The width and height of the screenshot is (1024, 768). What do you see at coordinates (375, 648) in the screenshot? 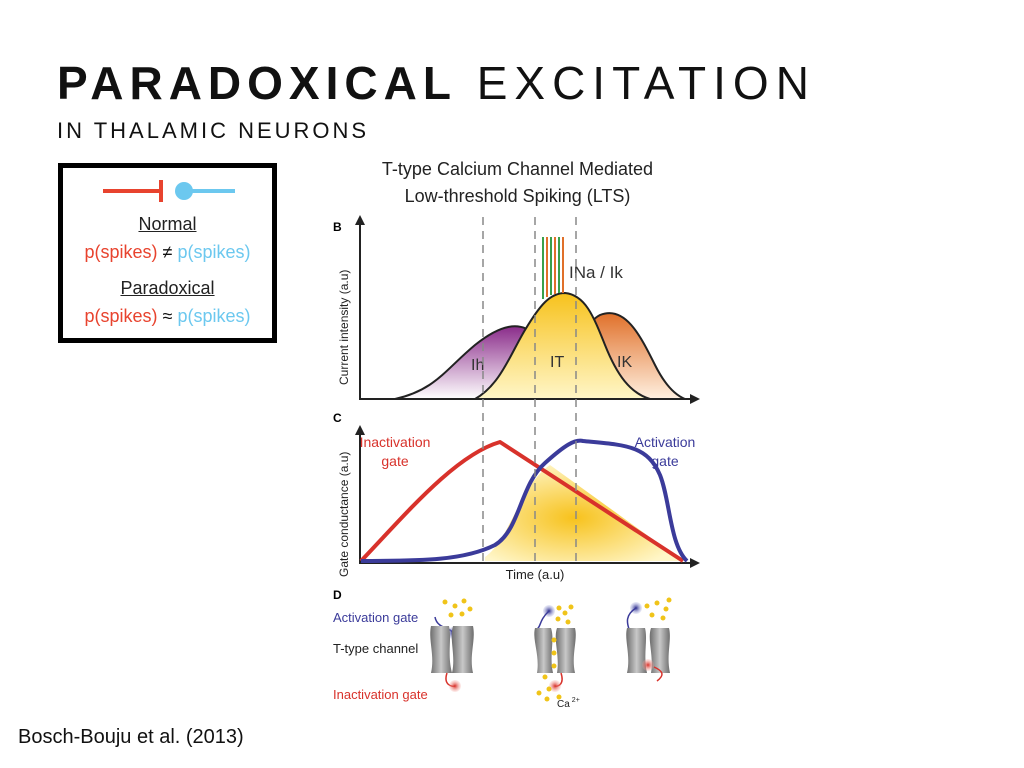
I see `t-type-channel-caption: T-type channel` at bounding box center [375, 648].